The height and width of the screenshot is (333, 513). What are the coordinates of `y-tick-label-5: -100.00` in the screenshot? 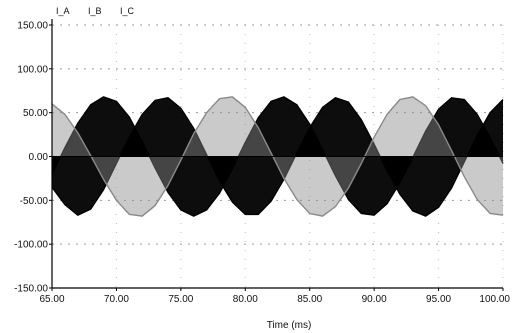 It's located at (31, 245).